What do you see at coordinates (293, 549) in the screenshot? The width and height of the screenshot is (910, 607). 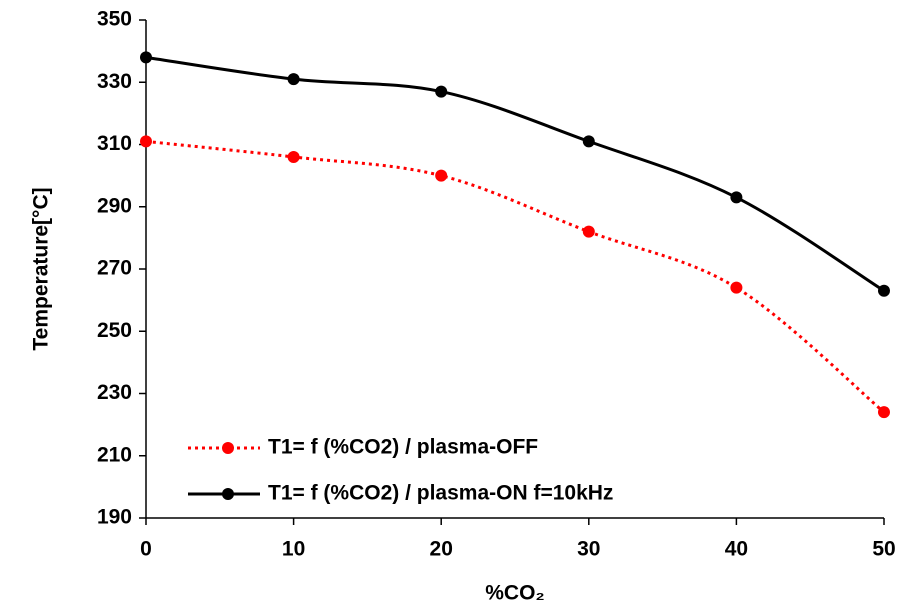 I see `x-tick-label: 10` at bounding box center [293, 549].